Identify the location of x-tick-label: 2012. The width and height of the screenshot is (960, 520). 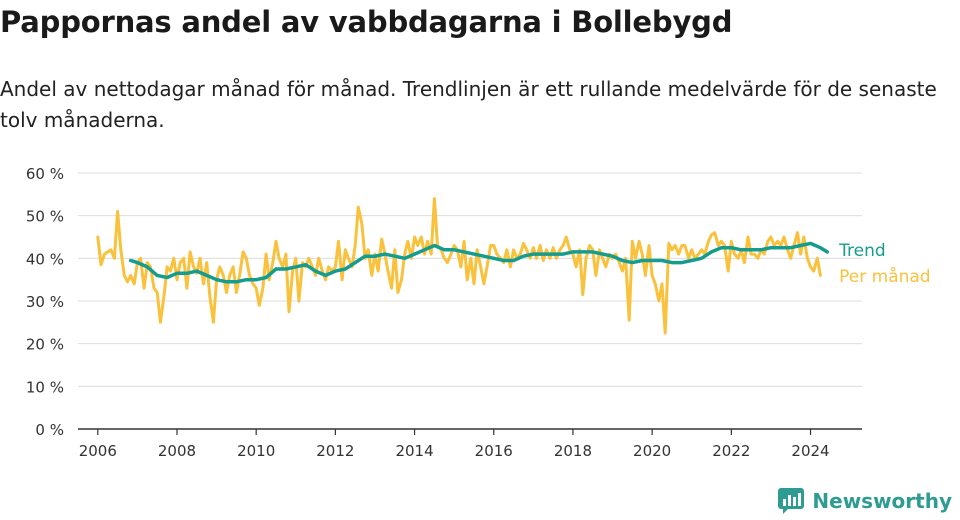
(335, 451).